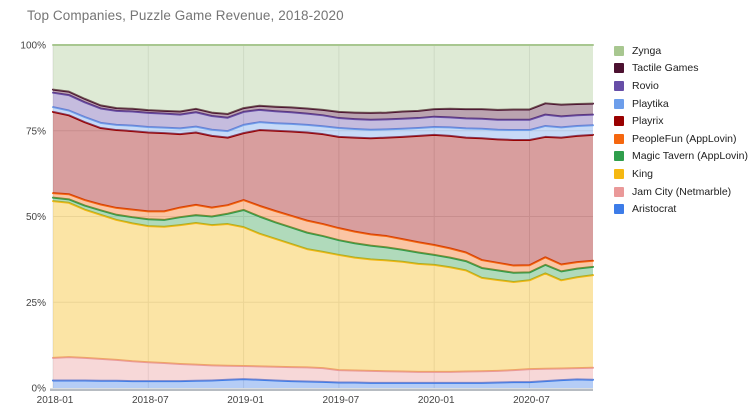 This screenshot has height=416, width=750. What do you see at coordinates (645, 85) in the screenshot?
I see `legend-label: Rovio` at bounding box center [645, 85].